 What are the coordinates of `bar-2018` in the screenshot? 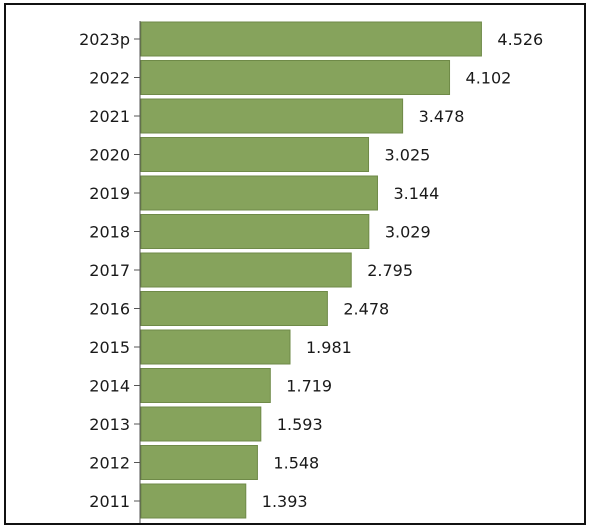 It's located at (255, 231).